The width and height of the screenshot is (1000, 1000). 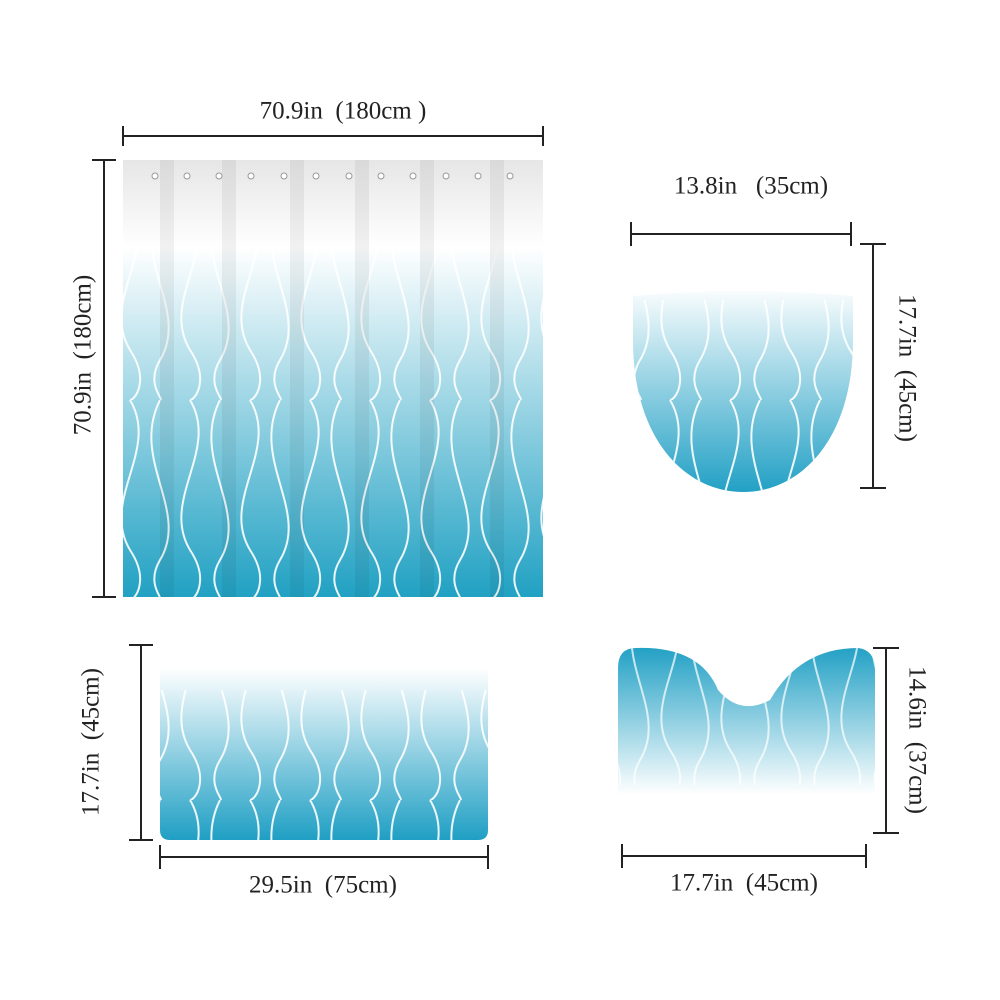 I want to click on dimension-label: 29.5in (75cm), so click(x=323, y=885).